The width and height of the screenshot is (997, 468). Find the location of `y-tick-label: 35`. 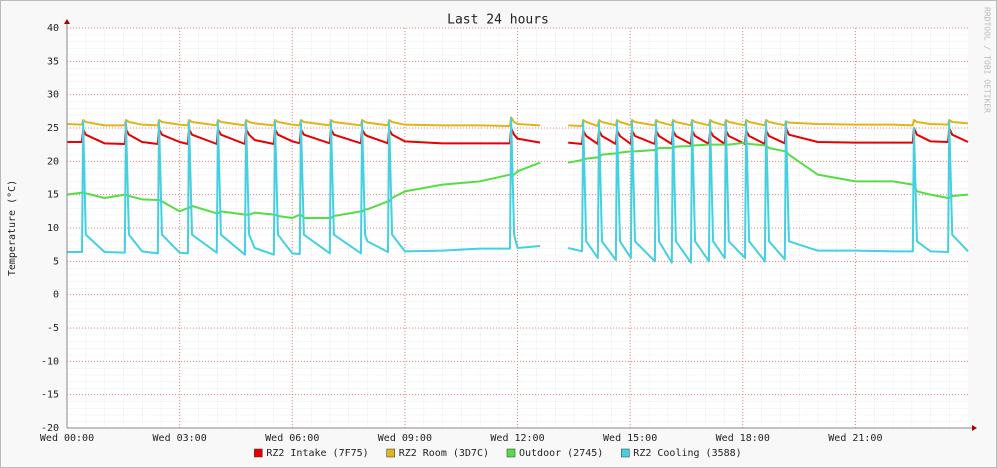

y-tick-label: 35 is located at coordinates (53, 61).